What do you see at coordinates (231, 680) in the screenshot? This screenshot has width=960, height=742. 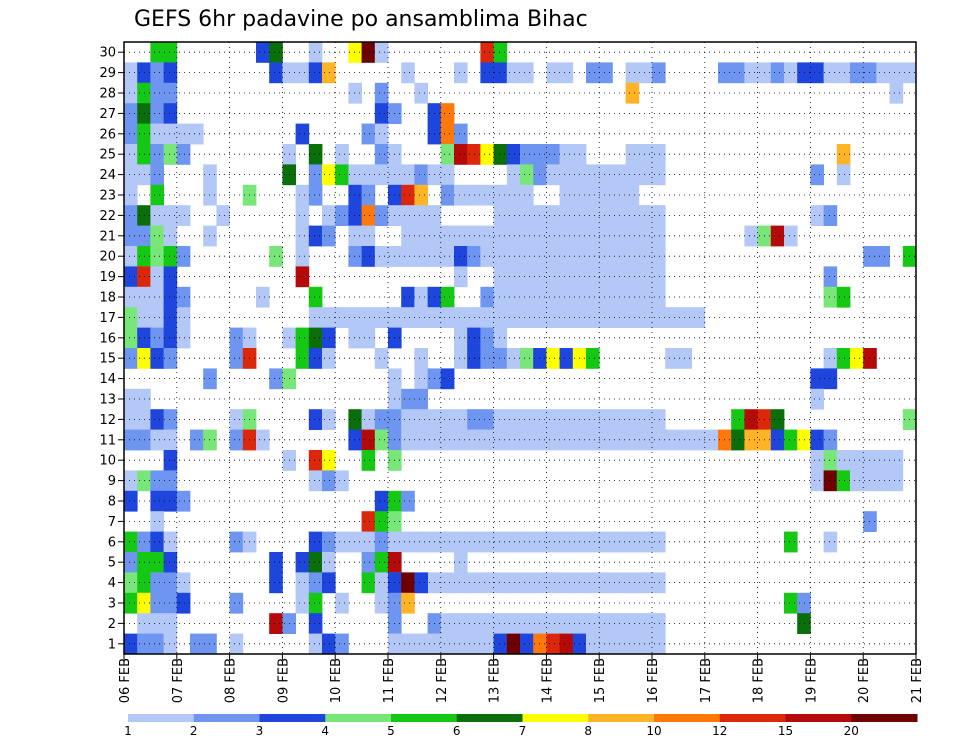 I see `x-tick-label: 08 FEB` at bounding box center [231, 680].